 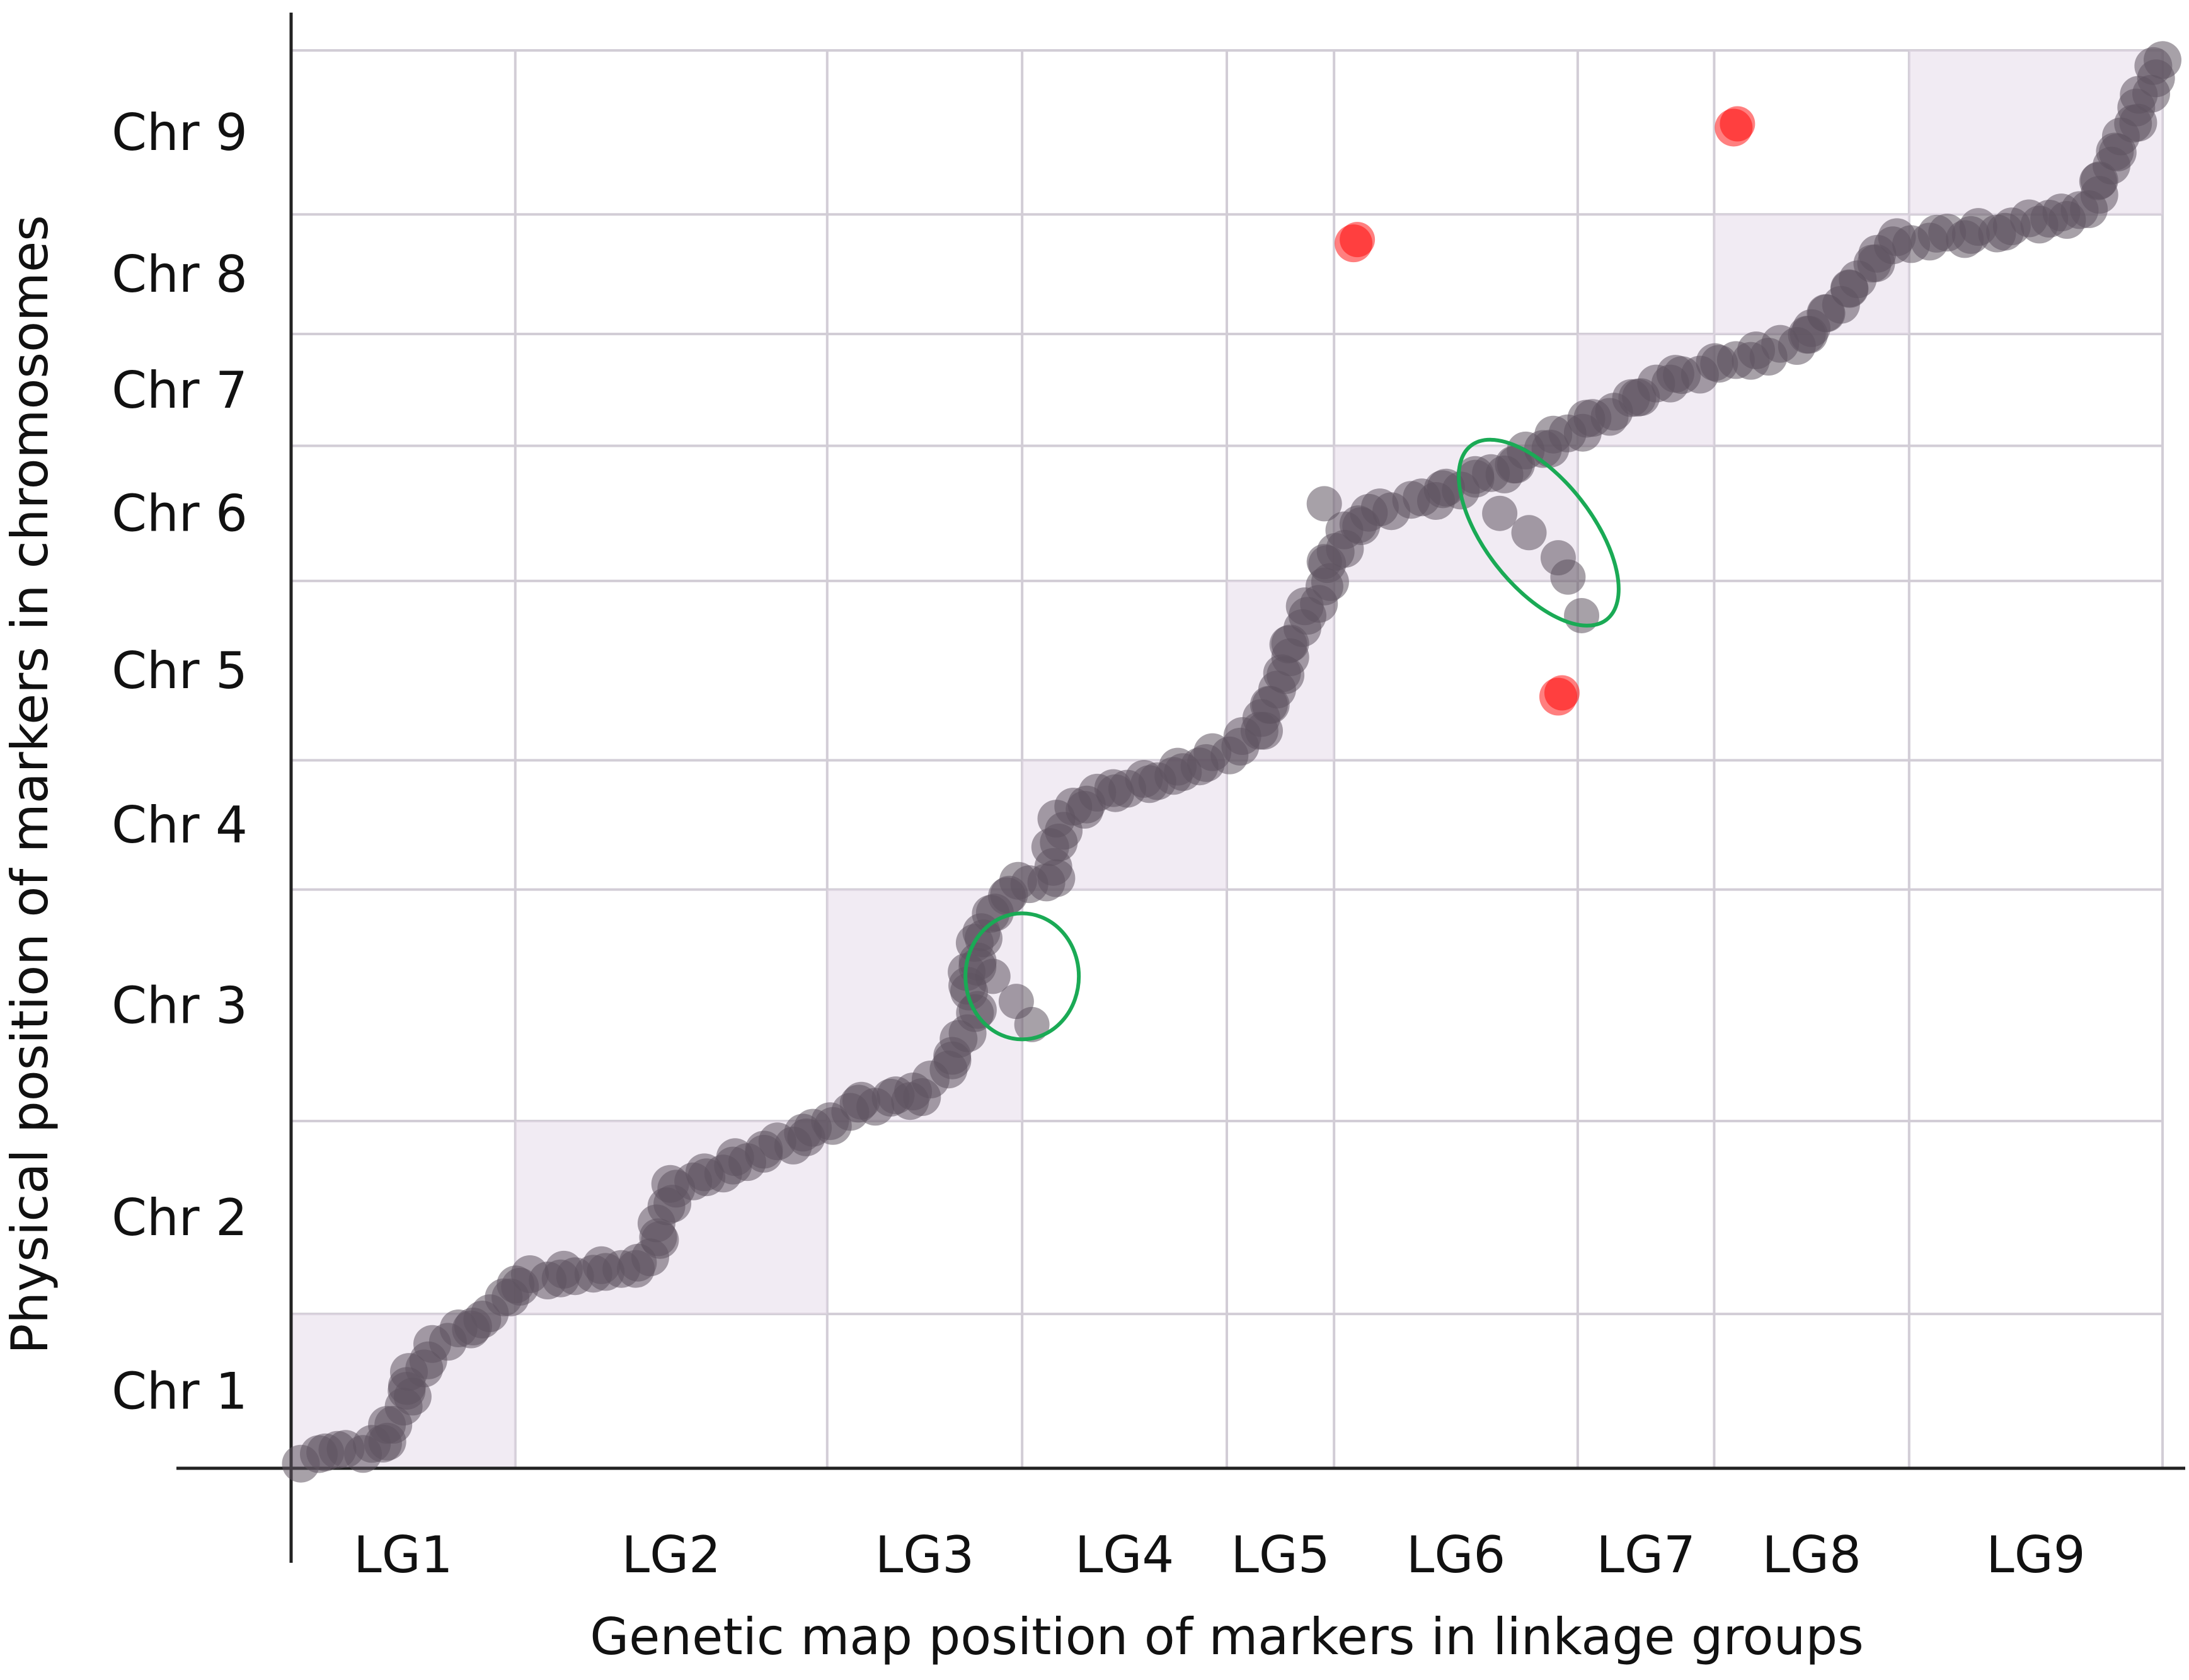 I want to click on x-tick-label: LG1, so click(x=402, y=1555).